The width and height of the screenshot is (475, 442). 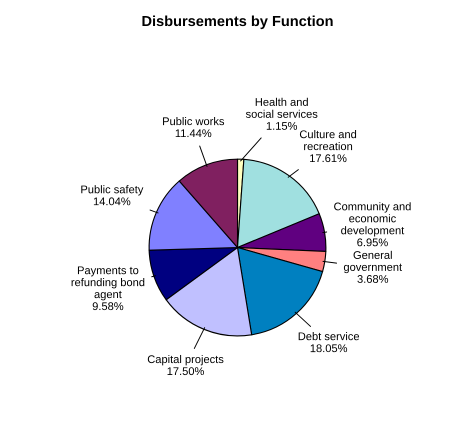 What do you see at coordinates (112, 190) in the screenshot?
I see `slice-label: Public safety` at bounding box center [112, 190].